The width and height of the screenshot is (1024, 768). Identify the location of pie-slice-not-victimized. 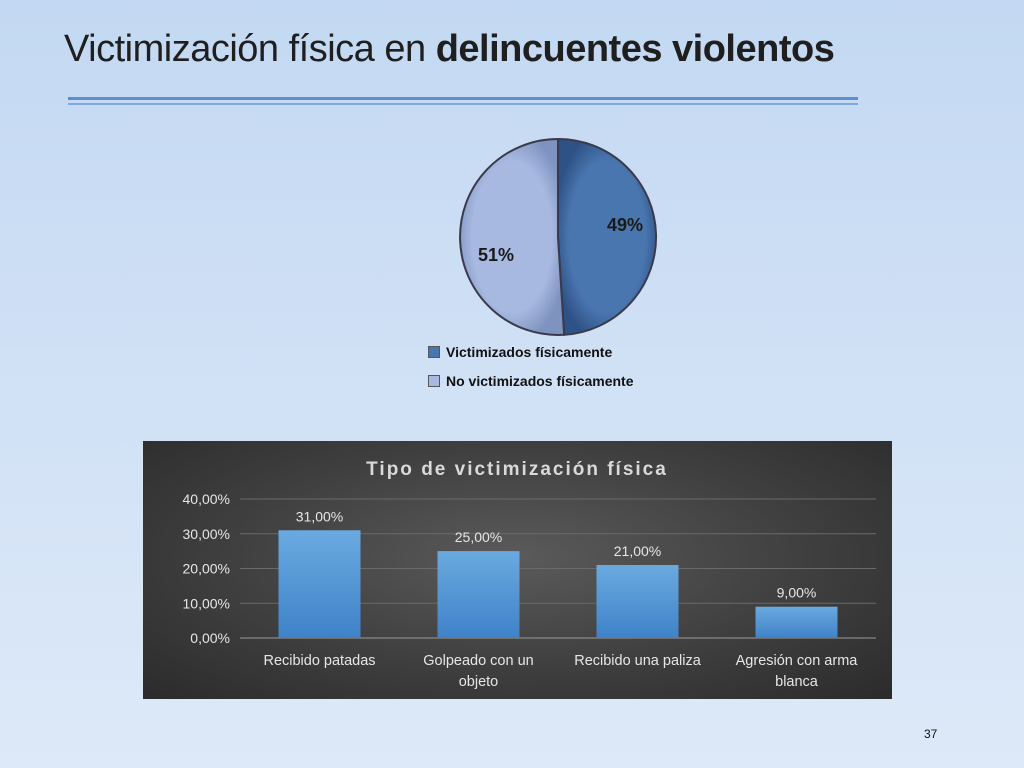
(512, 236).